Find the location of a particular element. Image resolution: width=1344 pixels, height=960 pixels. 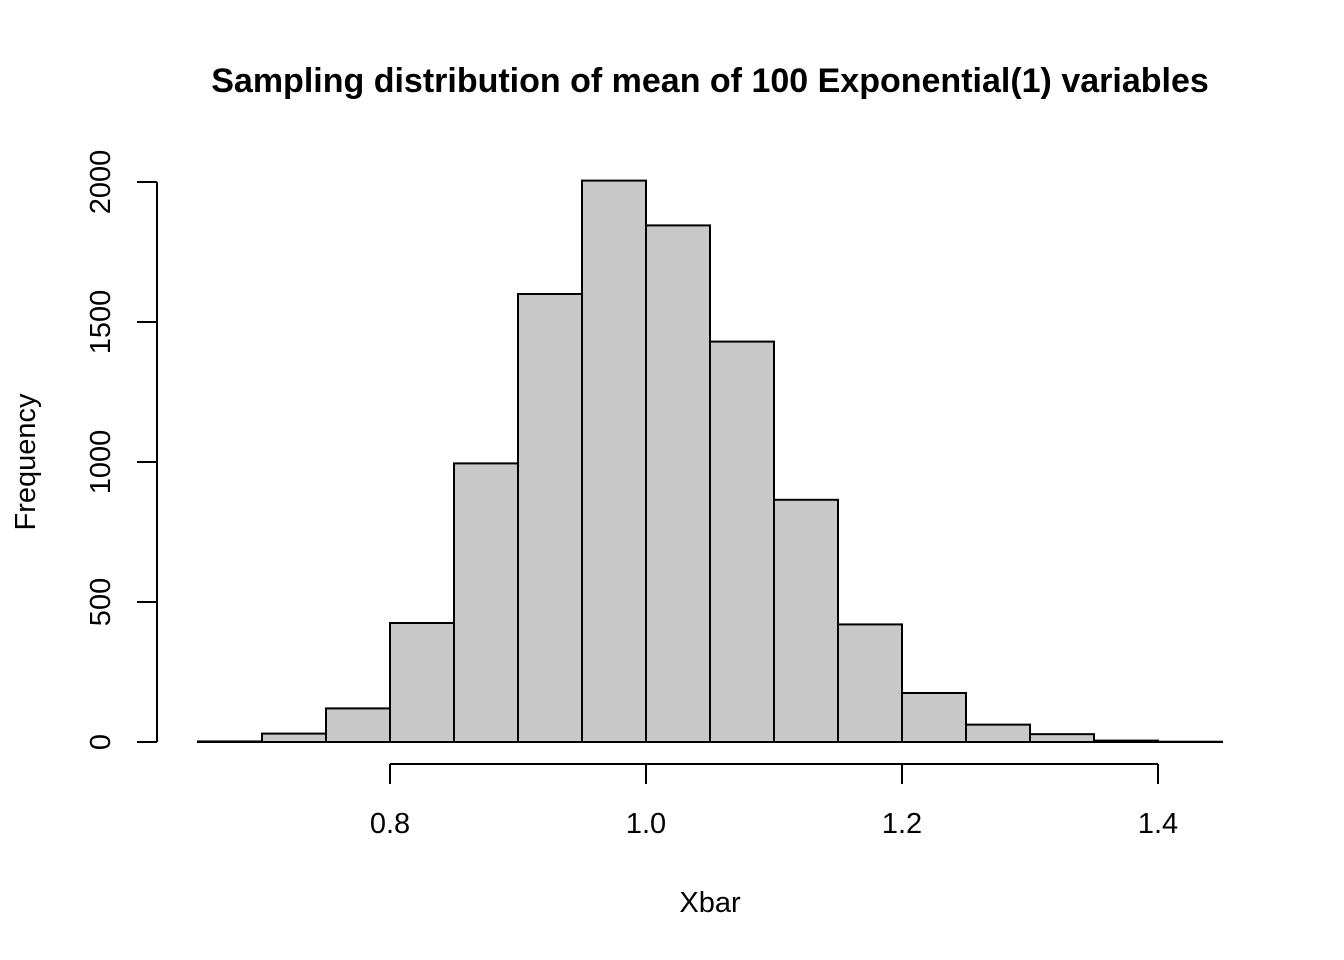

x-tick-label: 1.2 is located at coordinates (902, 824).